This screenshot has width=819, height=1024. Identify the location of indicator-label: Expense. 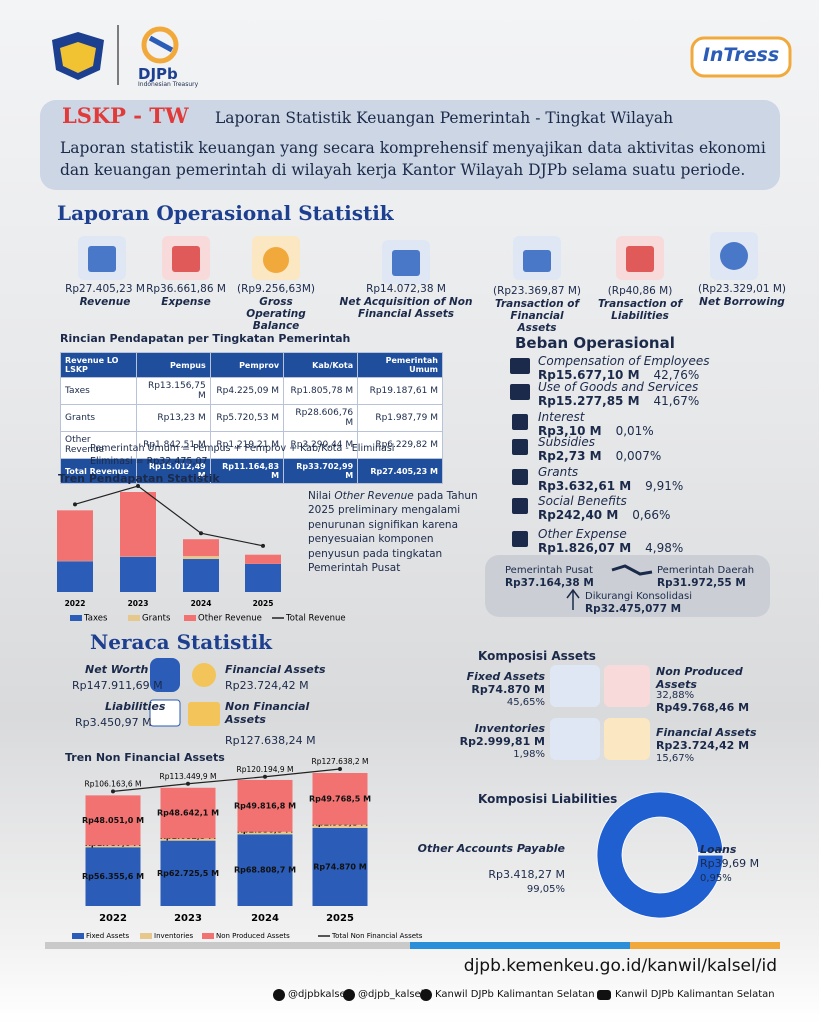
(186, 302).